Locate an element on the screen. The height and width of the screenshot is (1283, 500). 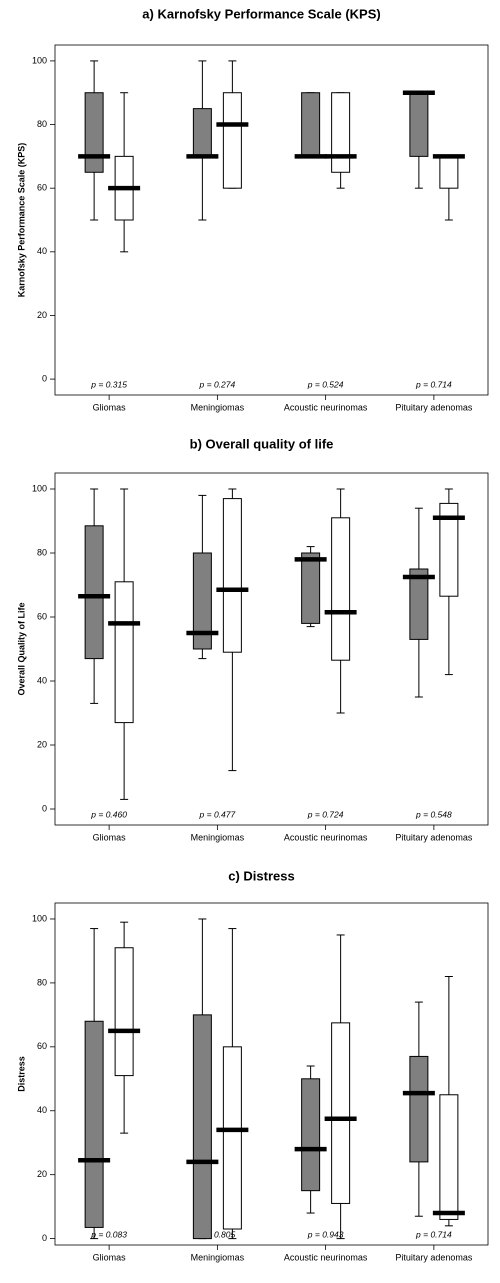
chart-title: b) Overall quality of life is located at coordinates (262, 443).